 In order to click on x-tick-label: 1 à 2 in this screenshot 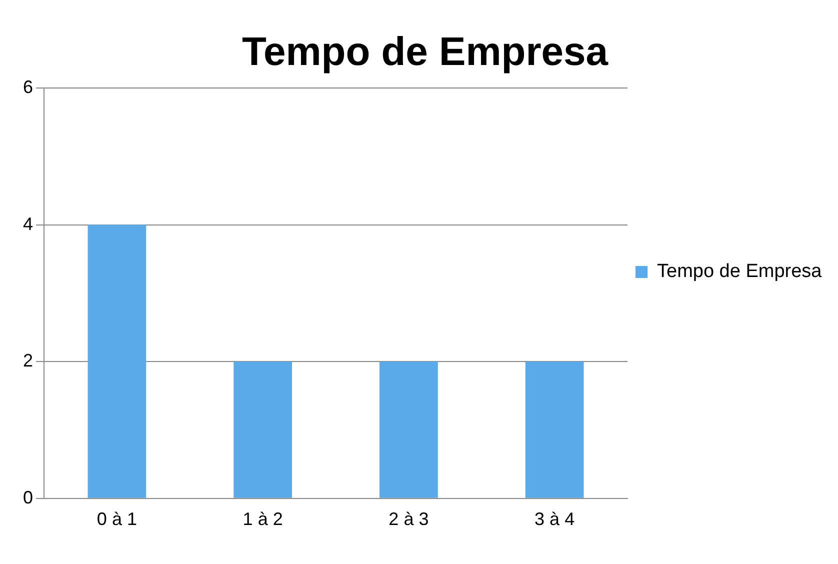, I will do `click(262, 519)`.